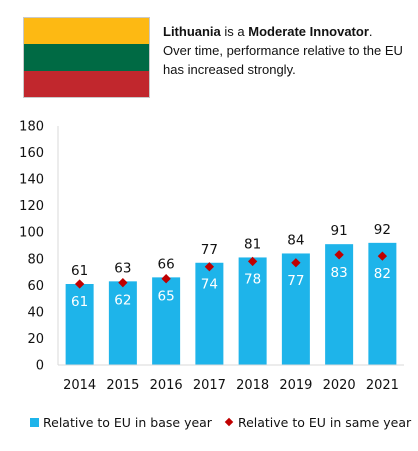  I want to click on y-tick-label: 40, so click(35, 312).